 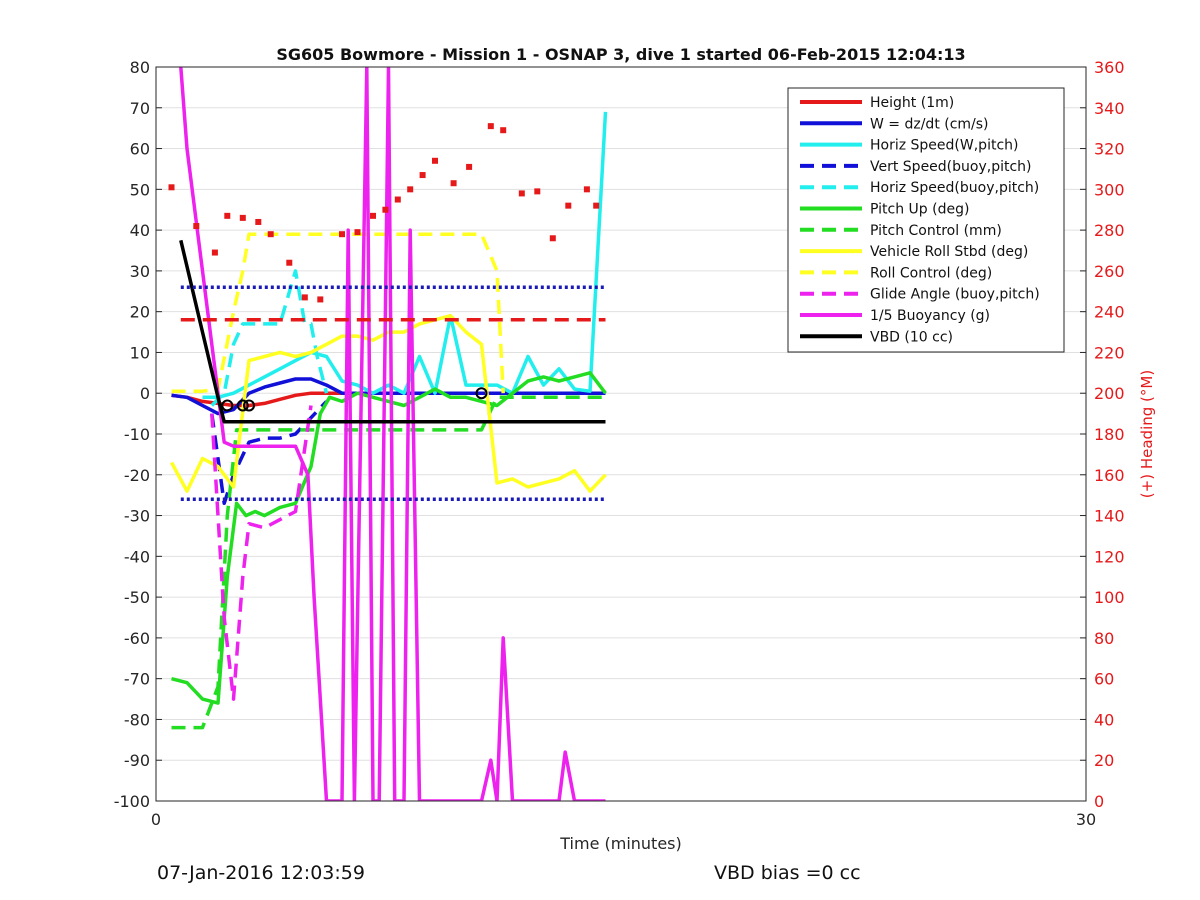 What do you see at coordinates (936, 231) in the screenshot?
I see `legend-label: Pitch Control (mm)` at bounding box center [936, 231].